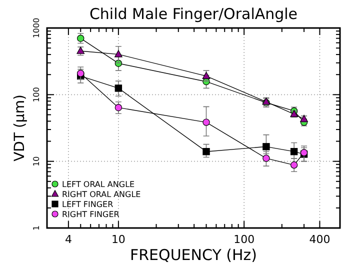 This screenshot has height=267, width=348. I want to click on y-tick-label: 100, so click(36, 94).